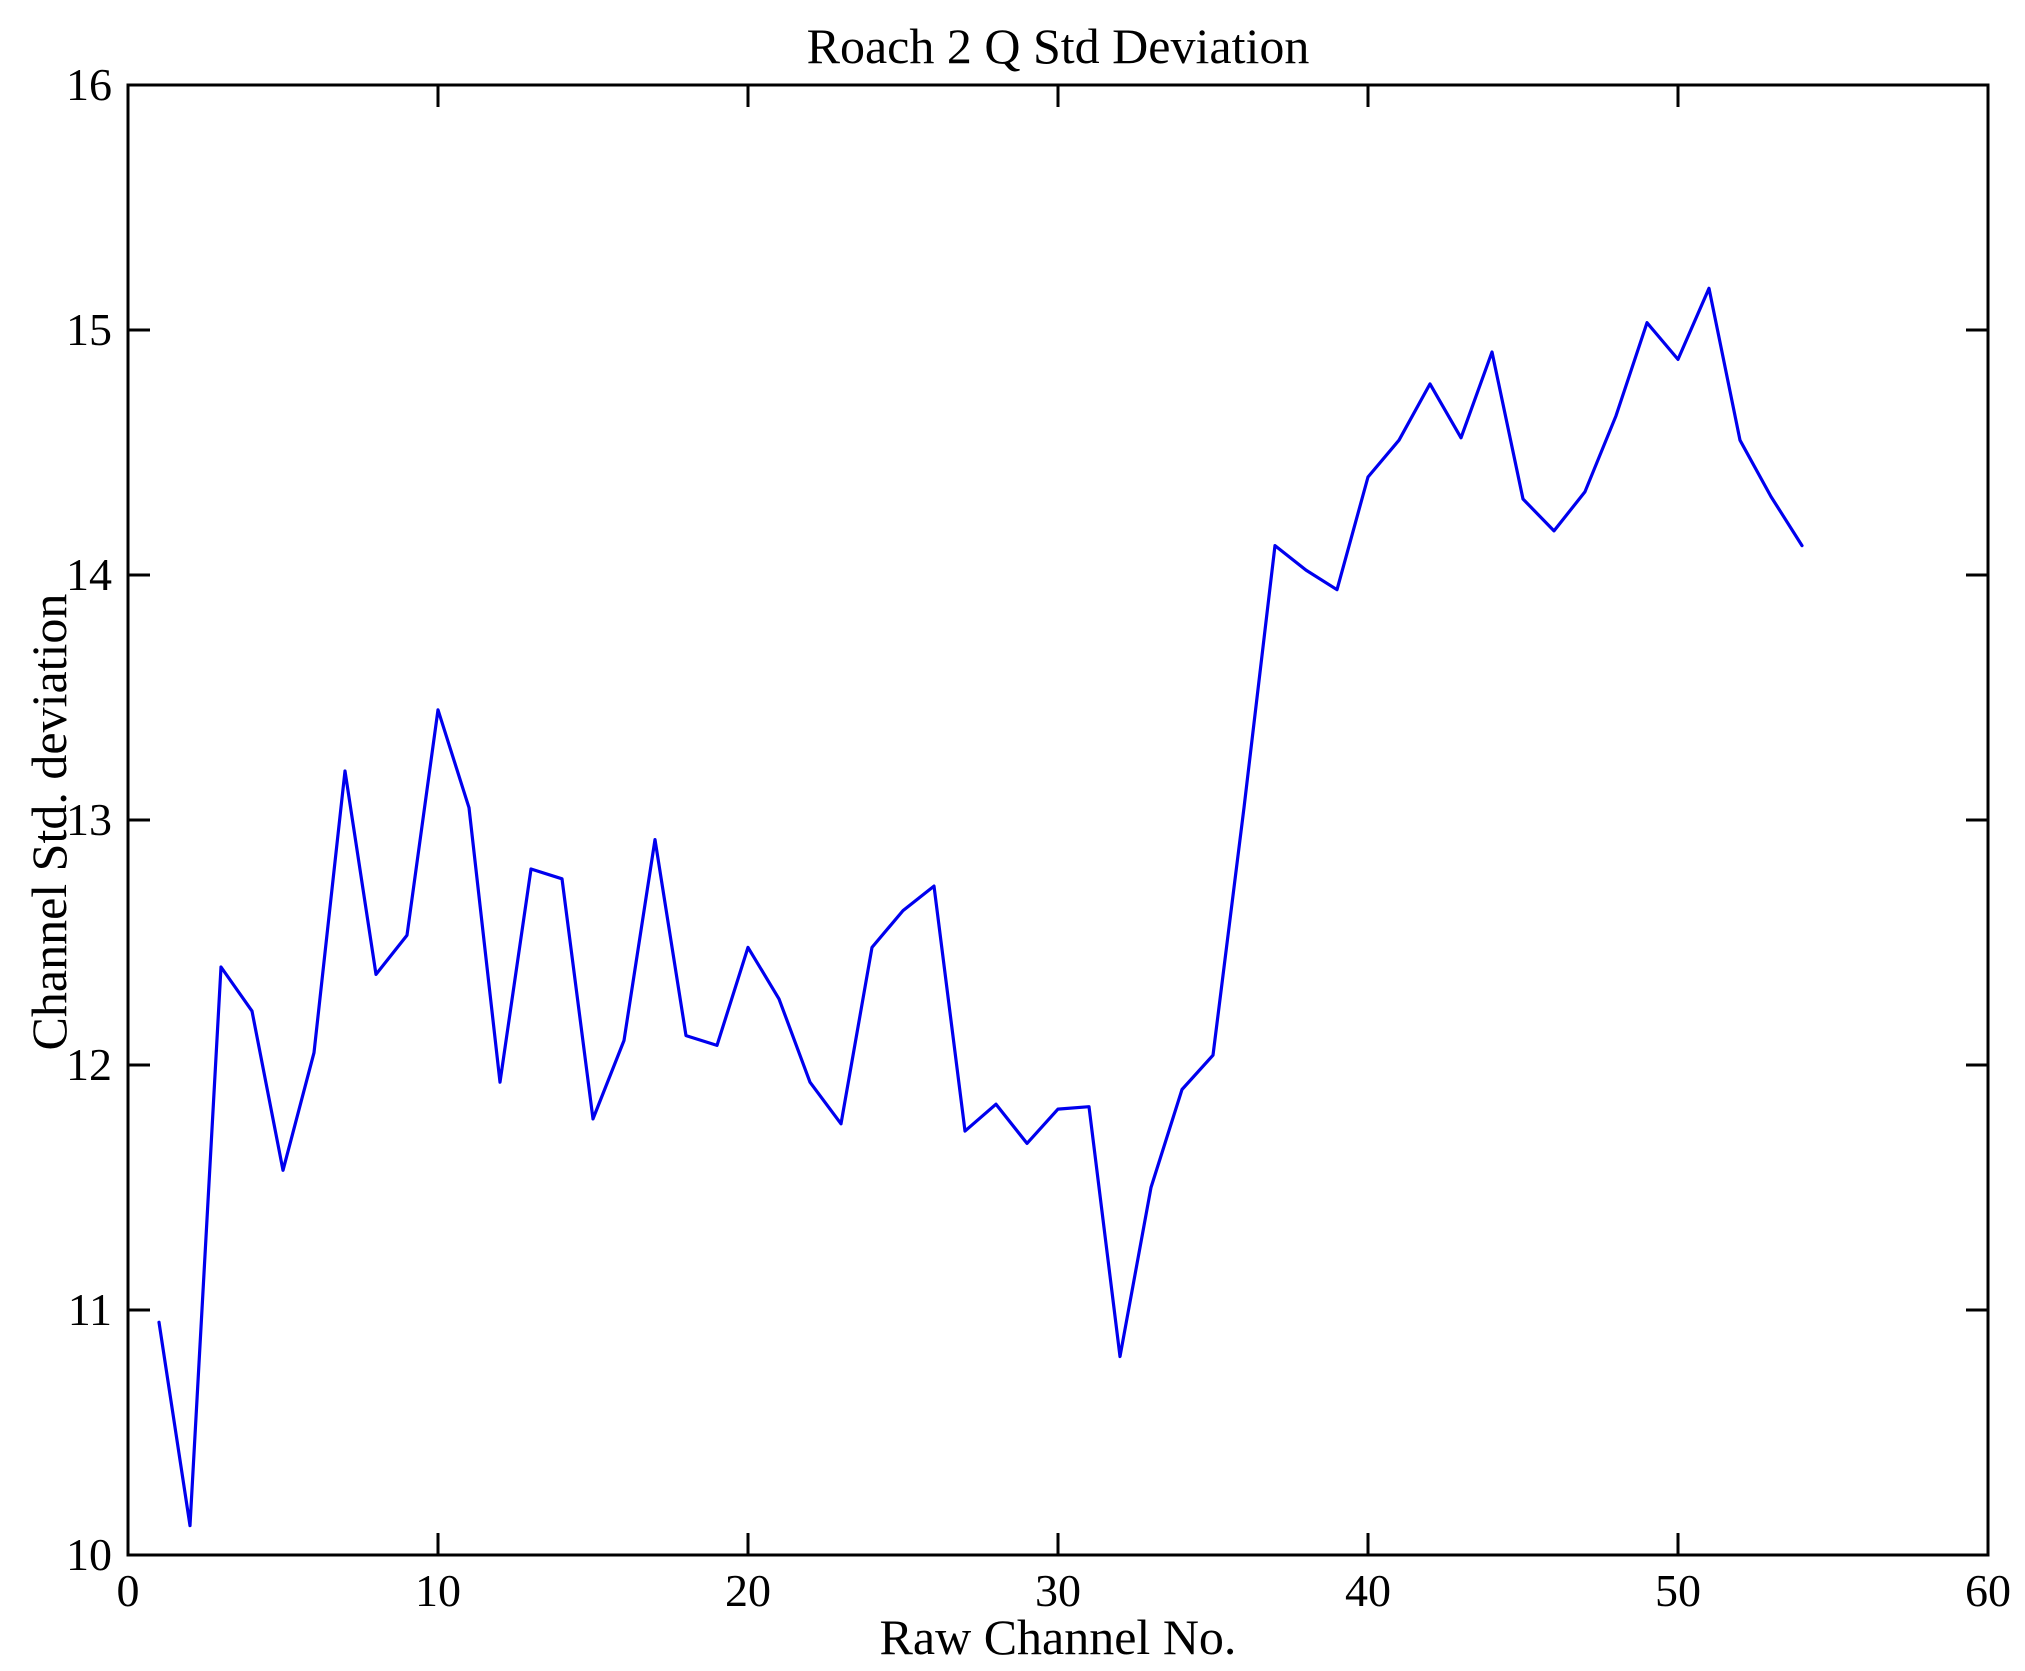 Image resolution: width=2025 pixels, height=1671 pixels. What do you see at coordinates (1368, 1590) in the screenshot?
I see `x-tick-label: 40` at bounding box center [1368, 1590].